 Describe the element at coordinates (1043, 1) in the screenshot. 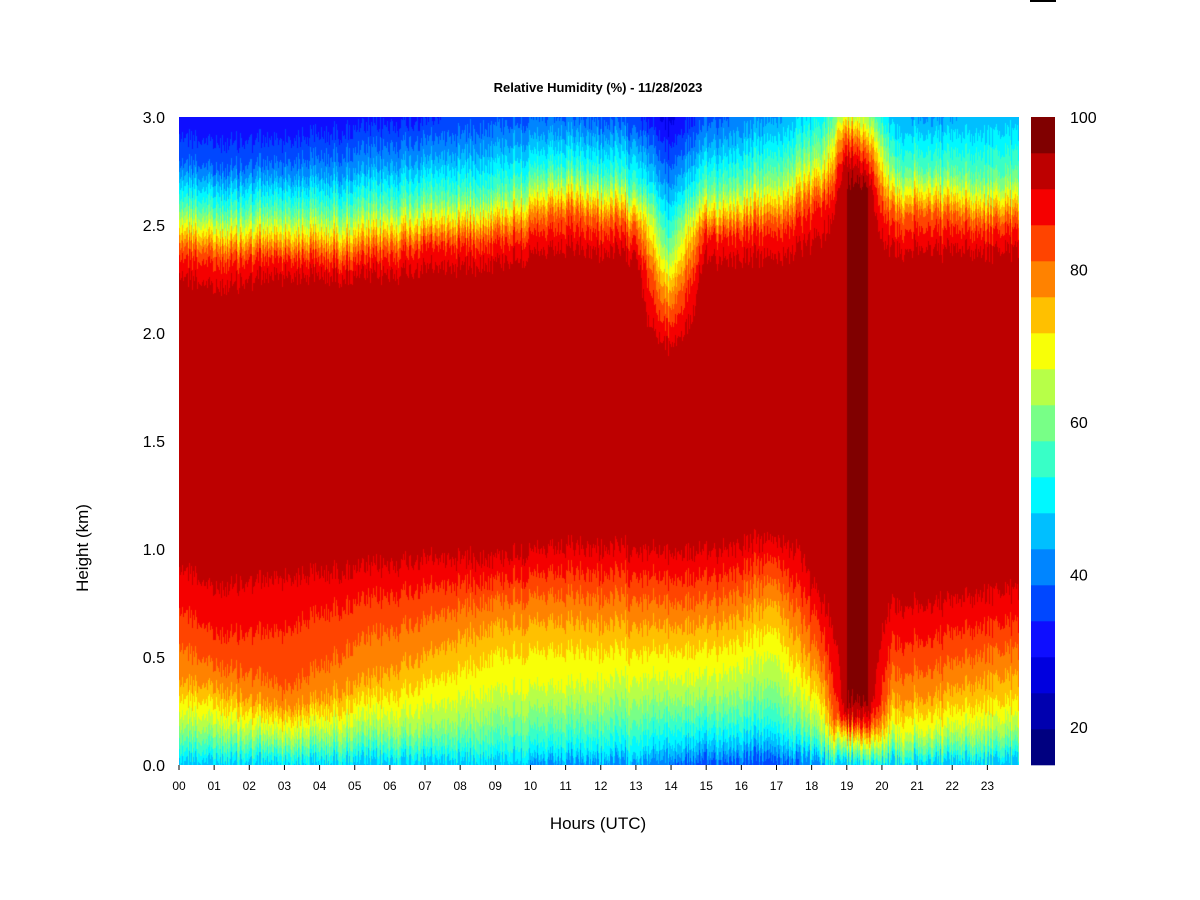

I see `corner-mark` at that location.